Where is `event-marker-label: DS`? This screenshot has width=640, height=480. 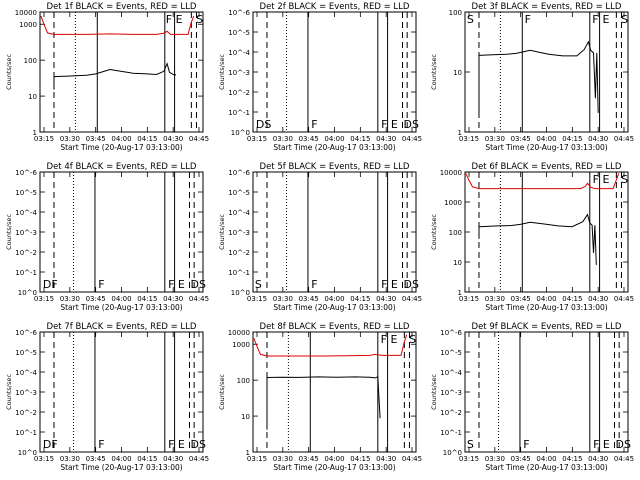 event-marker-label: DS is located at coordinates (197, 444).